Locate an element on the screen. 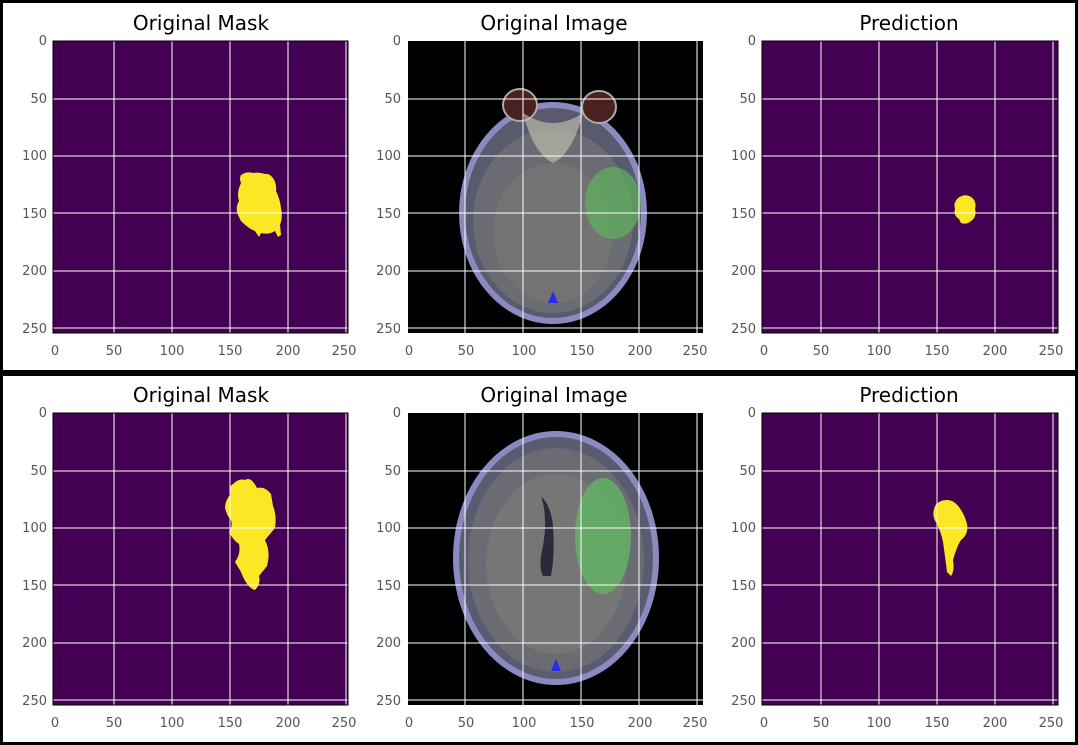  mask-background is located at coordinates (200, 559).